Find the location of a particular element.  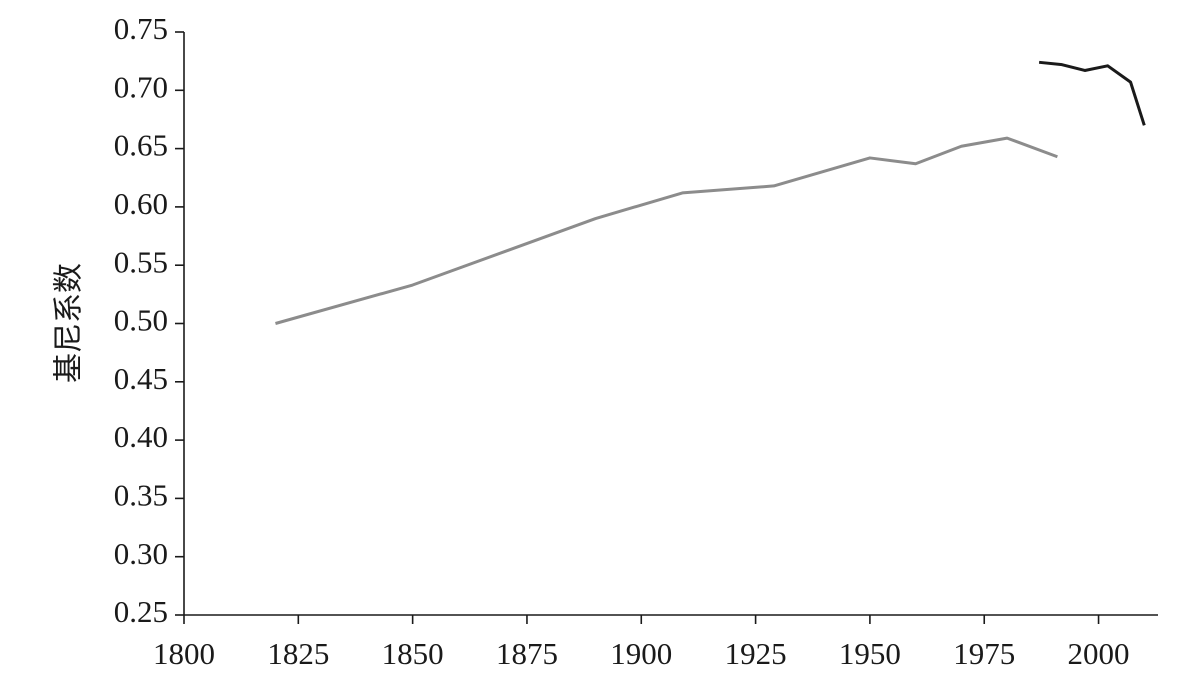

y-tick-label: 0.50 is located at coordinates (141, 320).